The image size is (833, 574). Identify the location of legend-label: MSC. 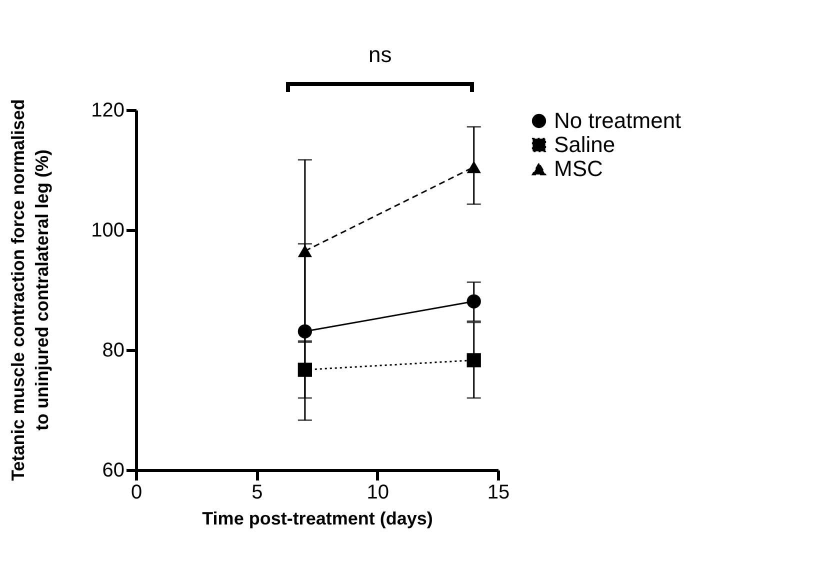
(578, 168).